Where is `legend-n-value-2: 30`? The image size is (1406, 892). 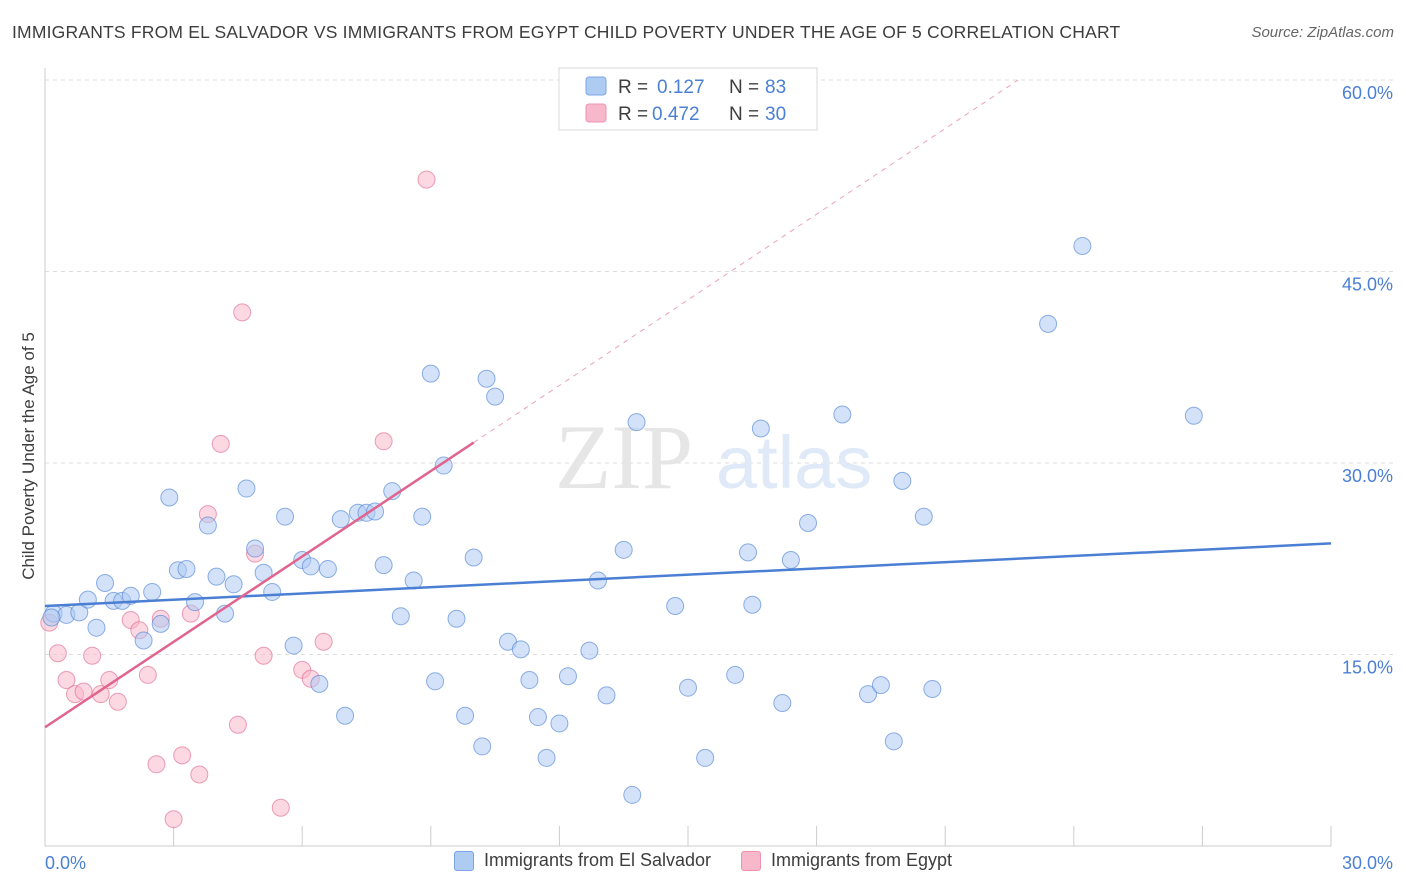 legend-n-value-2: 30 is located at coordinates (775, 114).